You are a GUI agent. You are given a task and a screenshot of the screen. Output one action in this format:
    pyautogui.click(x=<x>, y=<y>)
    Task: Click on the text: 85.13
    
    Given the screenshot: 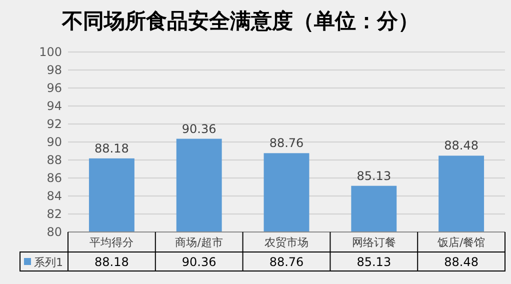 What is the action you would take?
    pyautogui.click(x=374, y=262)
    